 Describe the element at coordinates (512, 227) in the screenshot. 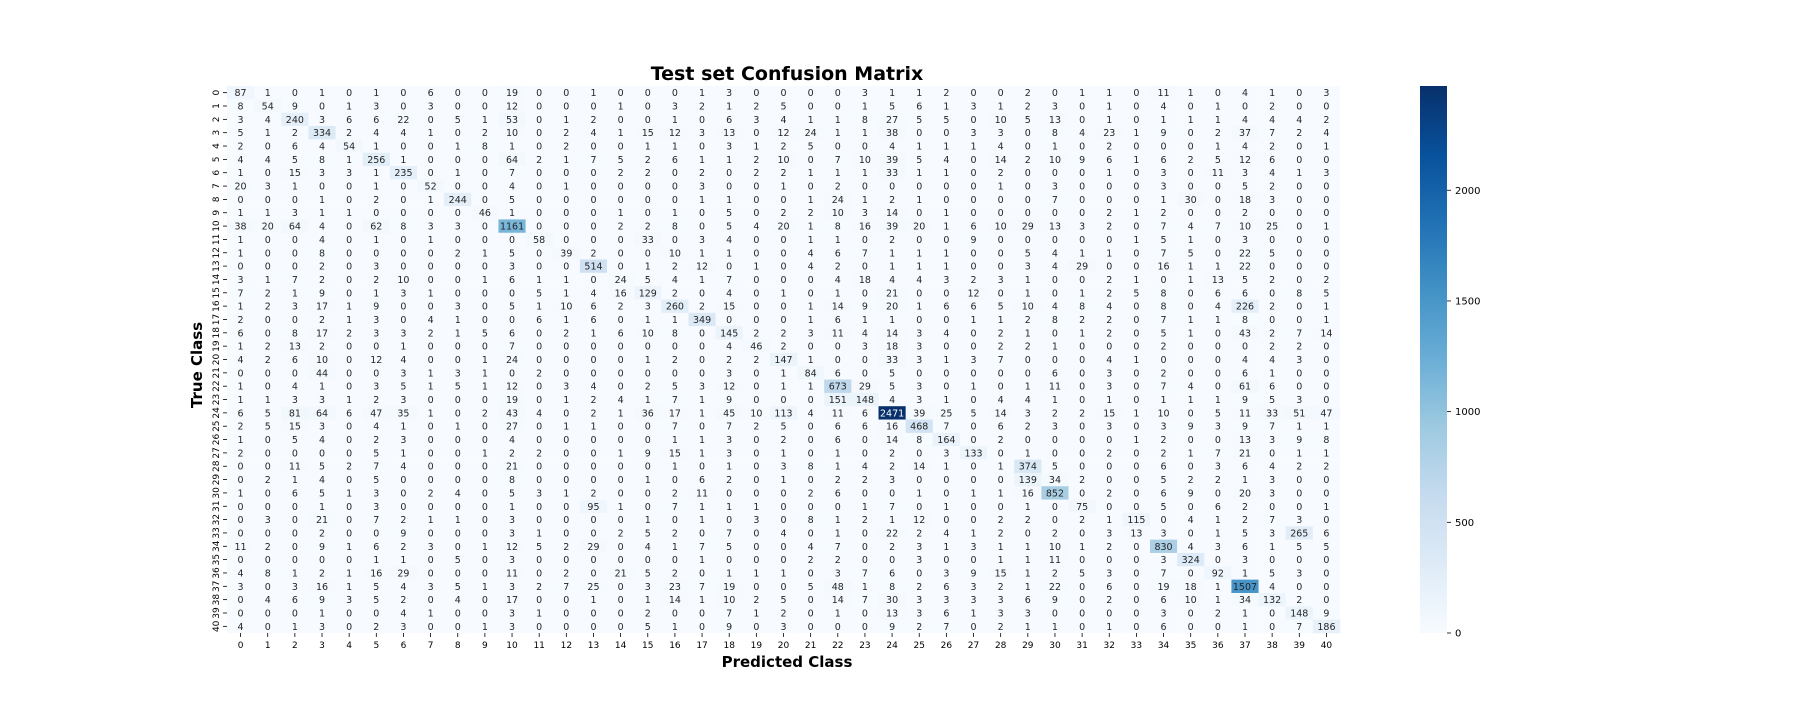

I see `cell-value: 1161` at that location.